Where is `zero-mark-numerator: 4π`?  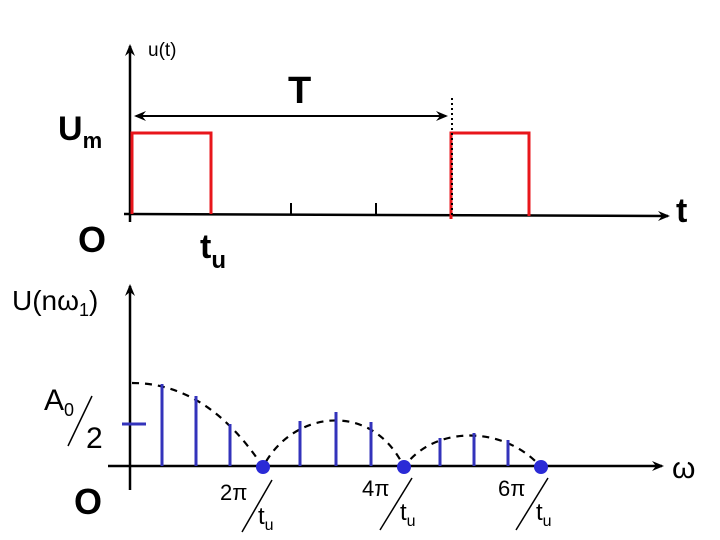 zero-mark-numerator: 4π is located at coordinates (375, 488).